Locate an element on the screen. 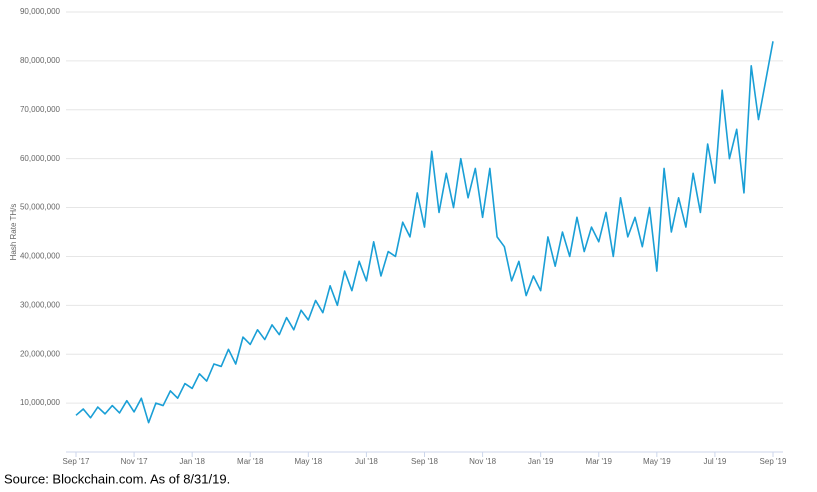 This screenshot has width=817, height=492. y-tick-label: 90,000,000 is located at coordinates (40, 11).